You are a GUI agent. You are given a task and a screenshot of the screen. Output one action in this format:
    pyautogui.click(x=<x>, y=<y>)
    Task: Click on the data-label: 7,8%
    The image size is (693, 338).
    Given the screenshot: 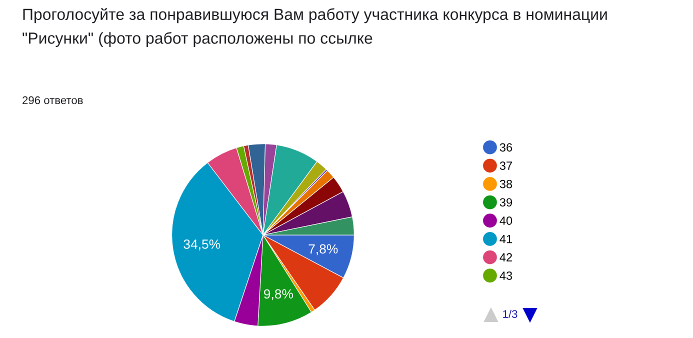 What is the action you would take?
    pyautogui.click(x=323, y=250)
    